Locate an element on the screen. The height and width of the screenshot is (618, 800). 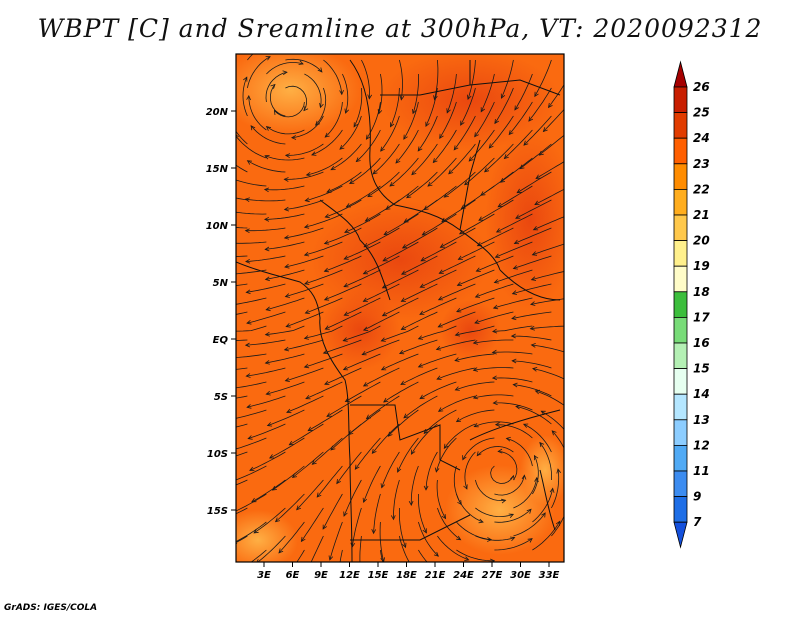
colorbar-label: 7 is located at coordinates (697, 522).